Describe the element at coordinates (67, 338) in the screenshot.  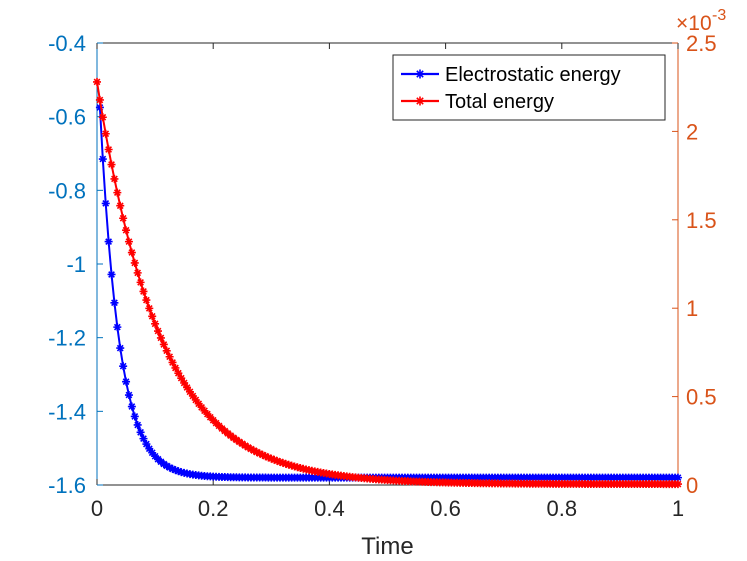
I see `left-y-tick-label: -1.2` at that location.